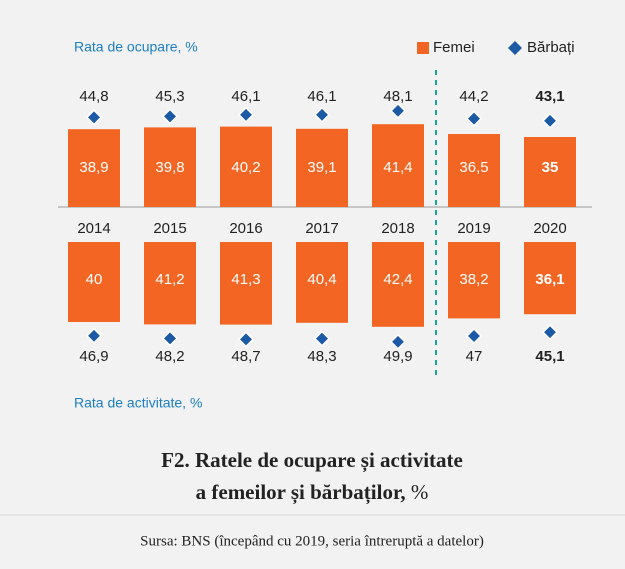 Image resolution: width=625 pixels, height=569 pixels. Describe the element at coordinates (549, 356) in the screenshot. I see `point-label: 45,1` at that location.